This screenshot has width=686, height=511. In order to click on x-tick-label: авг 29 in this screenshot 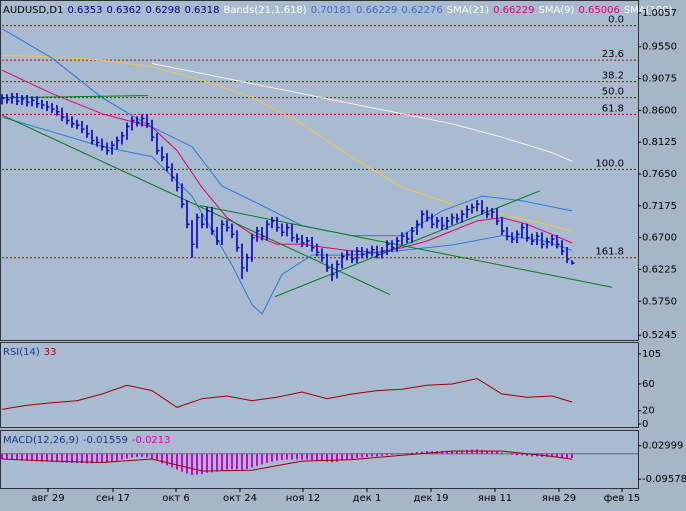, I will do `click(47, 498)`.